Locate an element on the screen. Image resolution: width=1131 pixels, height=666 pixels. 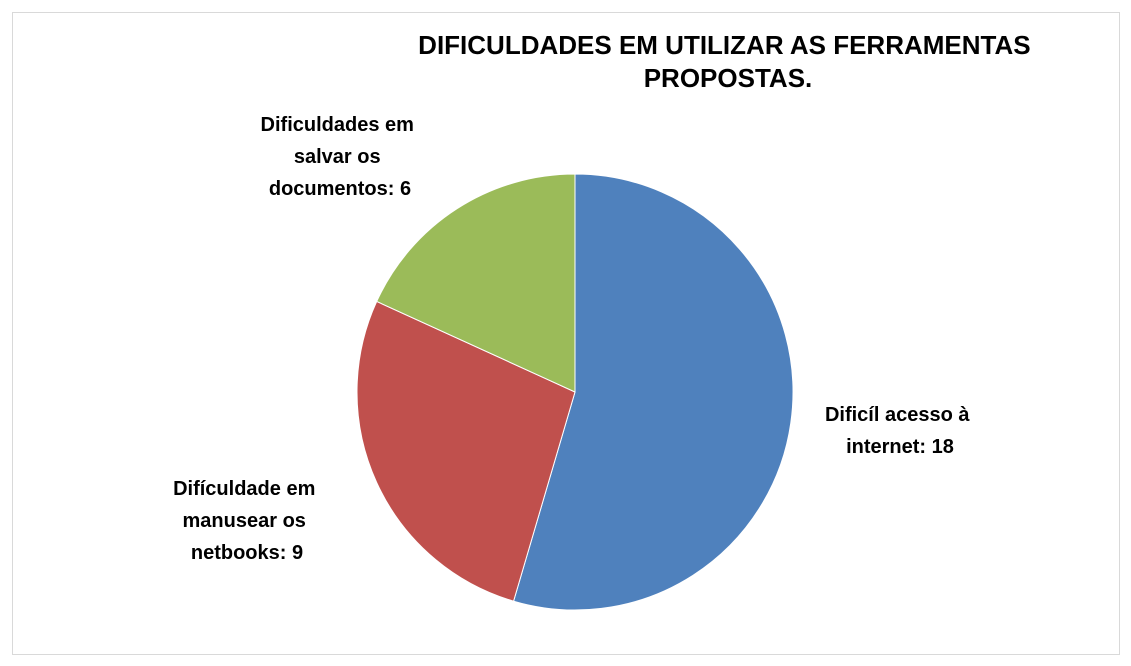
data-label: Dificíl acesso à internet: 18 is located at coordinates (900, 431).